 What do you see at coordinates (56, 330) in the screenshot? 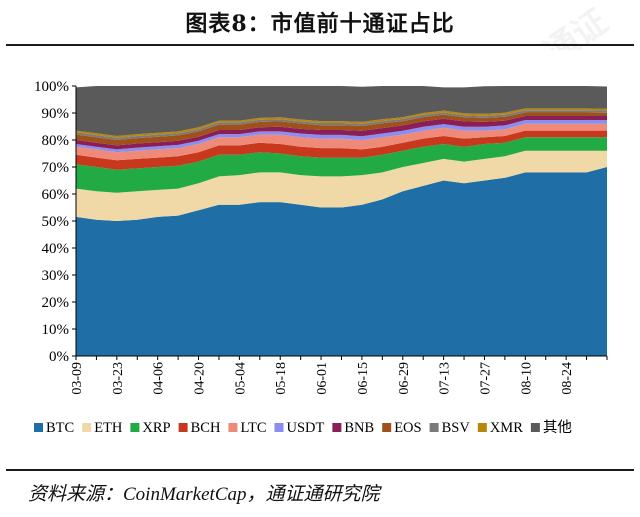
I see `y-tick-label: 10%` at bounding box center [56, 330].